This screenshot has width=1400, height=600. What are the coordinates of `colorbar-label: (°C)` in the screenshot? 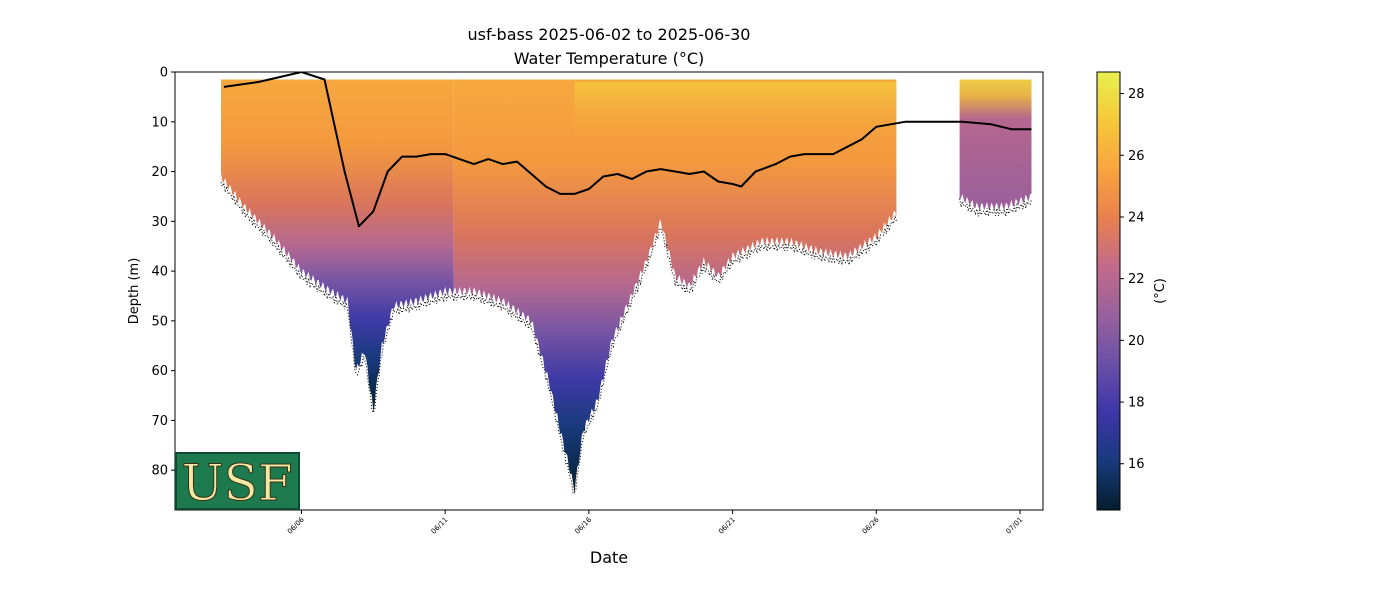 It's located at (1160, 291).